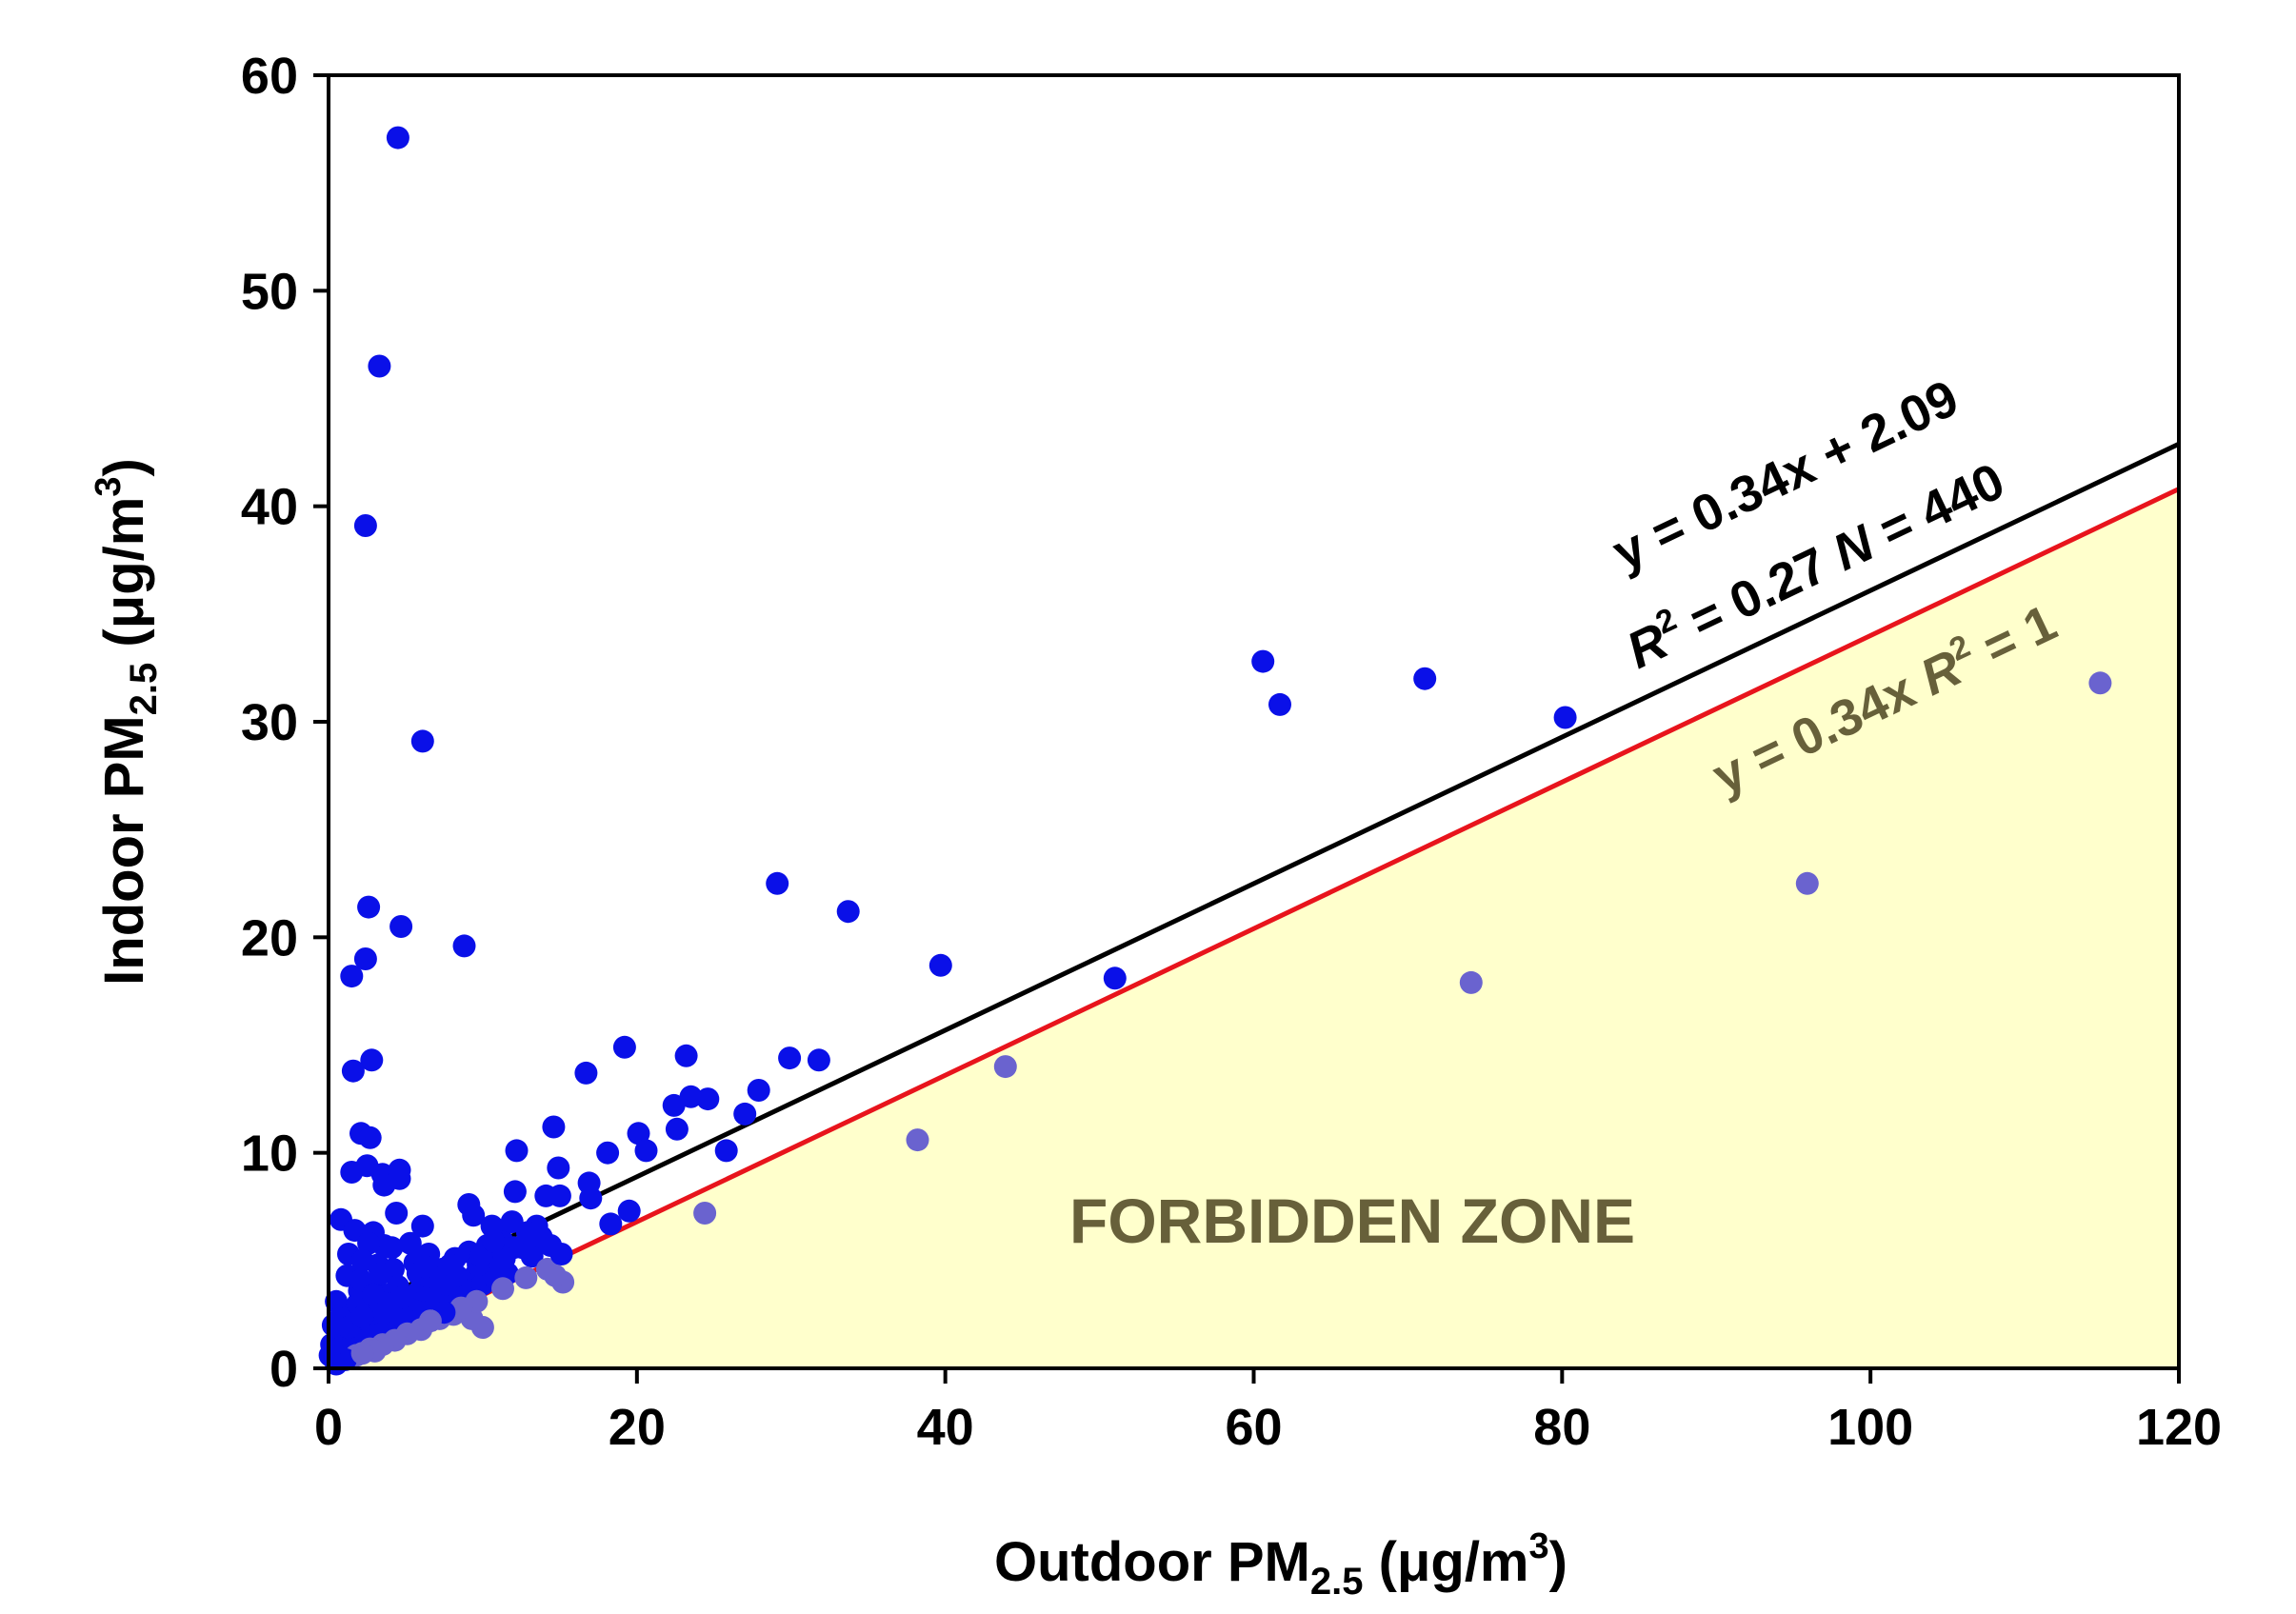 The width and height of the screenshot is (2296, 1614). I want to click on x-tick-label: 40, so click(945, 1427).